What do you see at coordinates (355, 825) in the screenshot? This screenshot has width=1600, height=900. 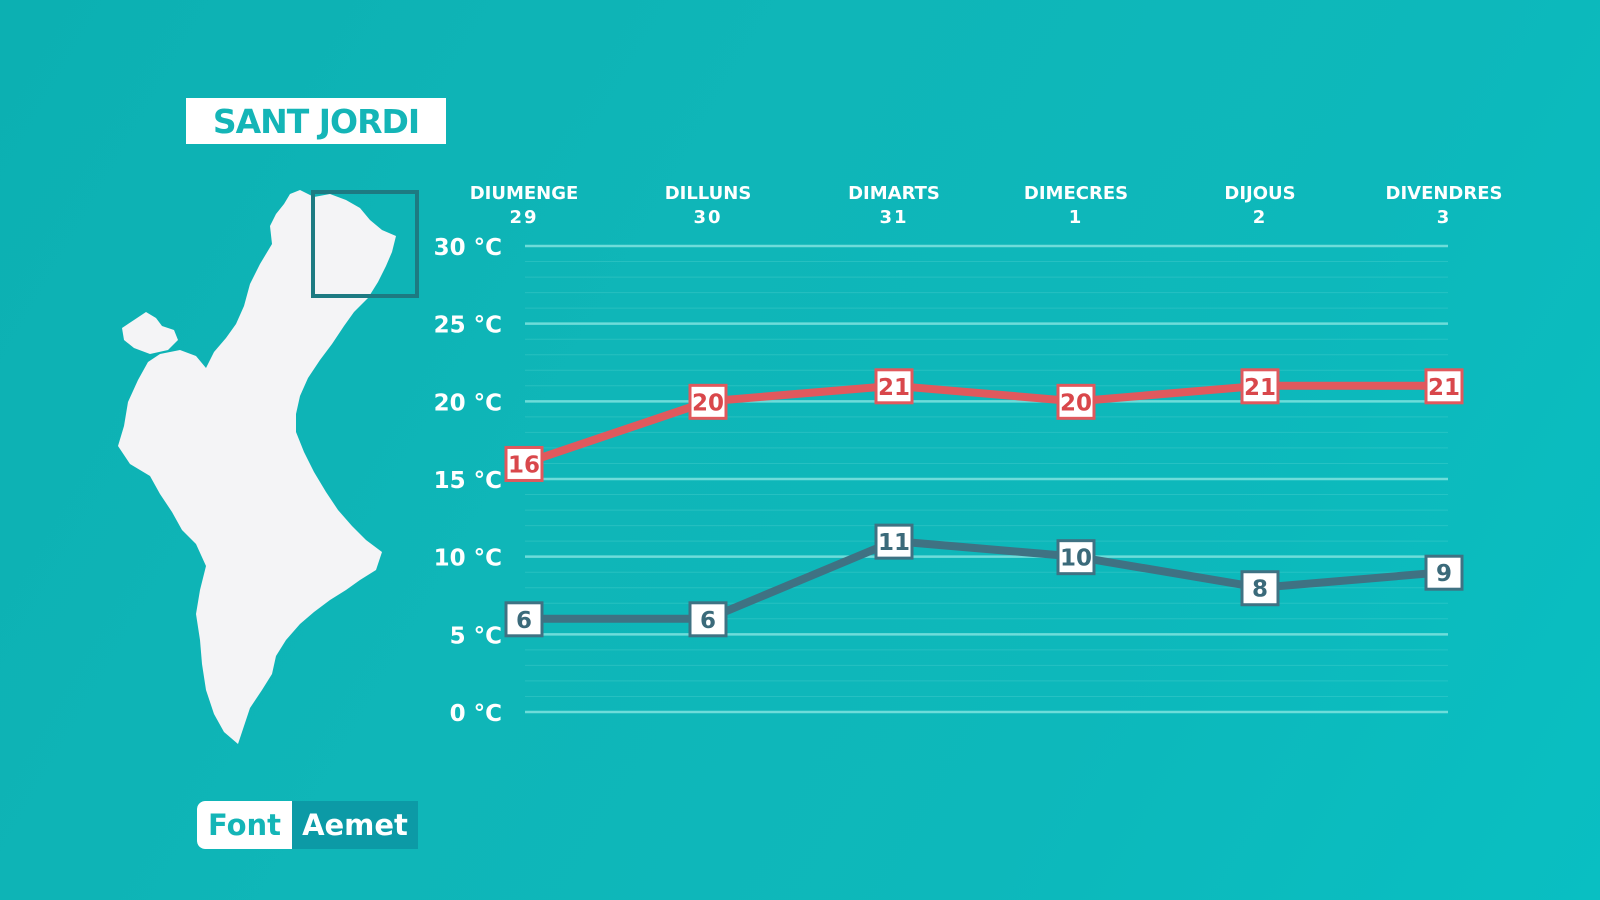 I see `source-value: Aemet` at bounding box center [355, 825].